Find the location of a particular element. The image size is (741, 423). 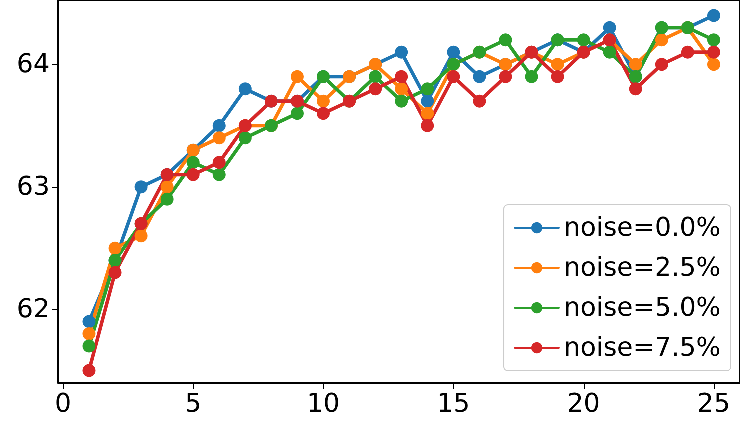

x-tick-label: 25 is located at coordinates (714, 404).